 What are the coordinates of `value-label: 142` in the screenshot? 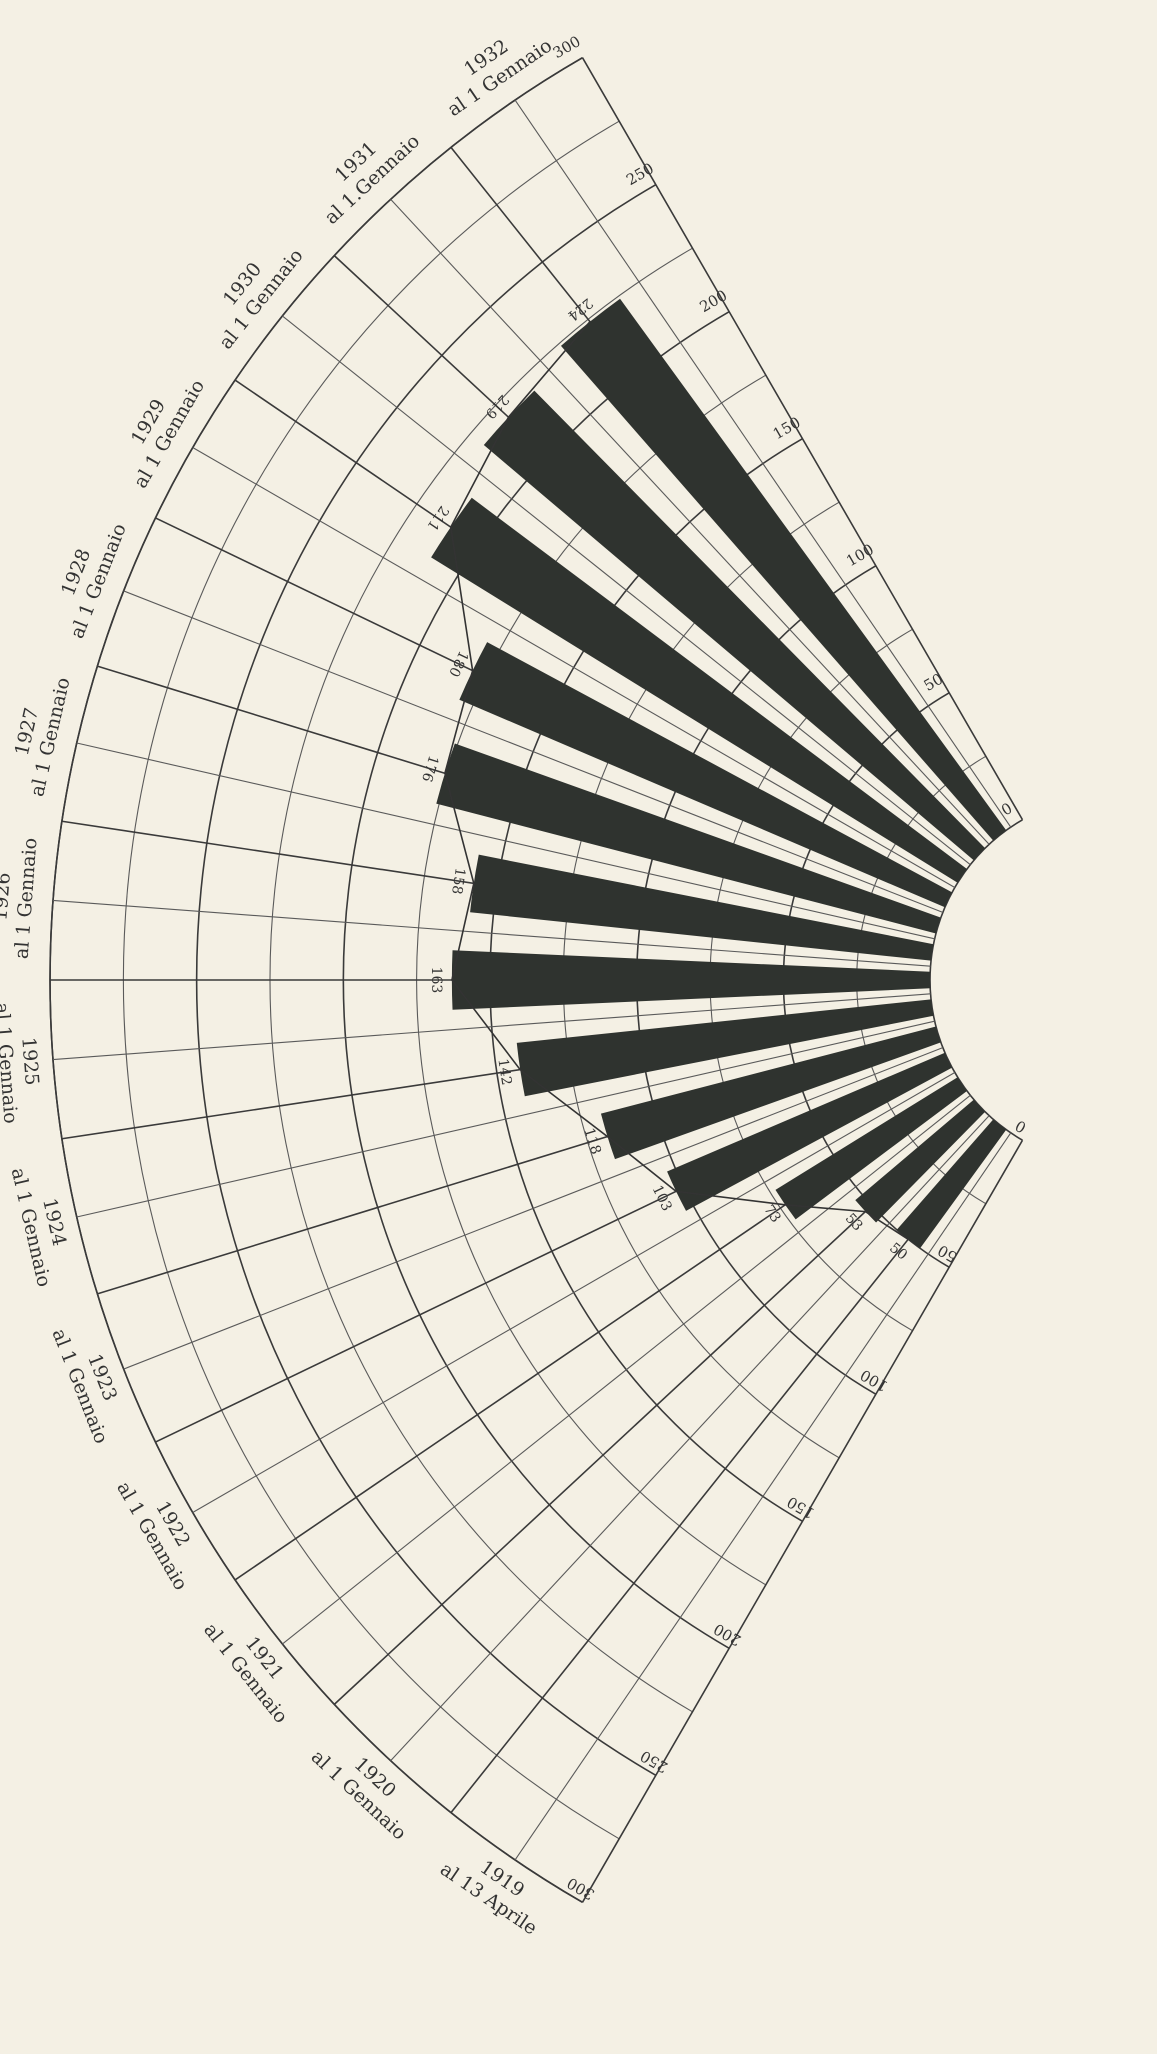 It's located at (504, 1072).